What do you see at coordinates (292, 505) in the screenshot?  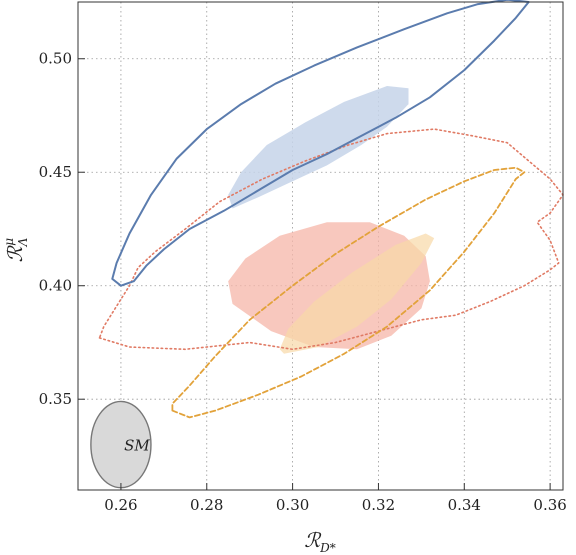 I see `x-tick-label-2: 0.30` at bounding box center [292, 505].